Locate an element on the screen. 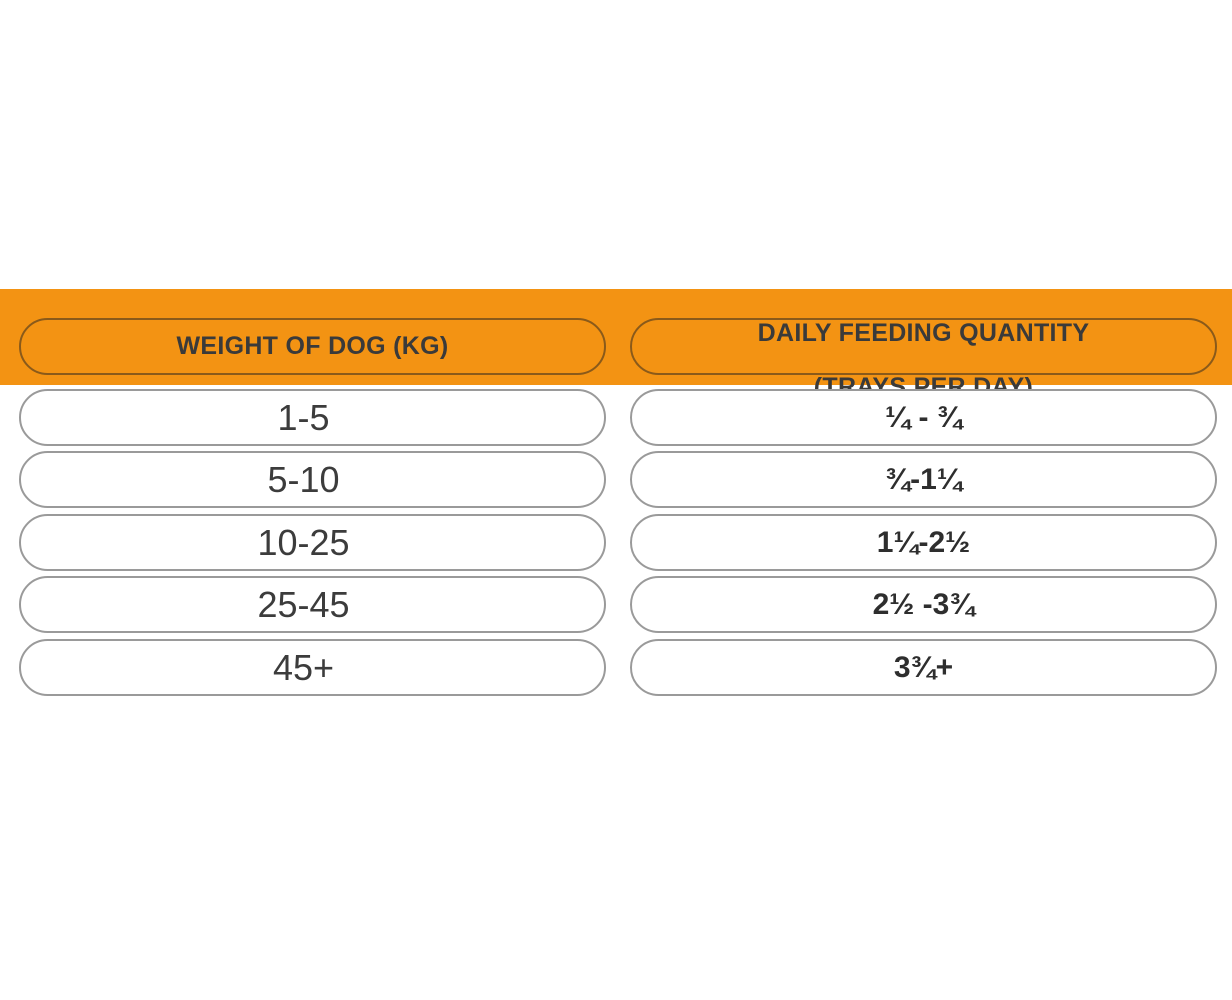 Image resolution: width=1232 pixels, height=1000 pixels. quantity-value: 2½ -3¾ is located at coordinates (923, 604).